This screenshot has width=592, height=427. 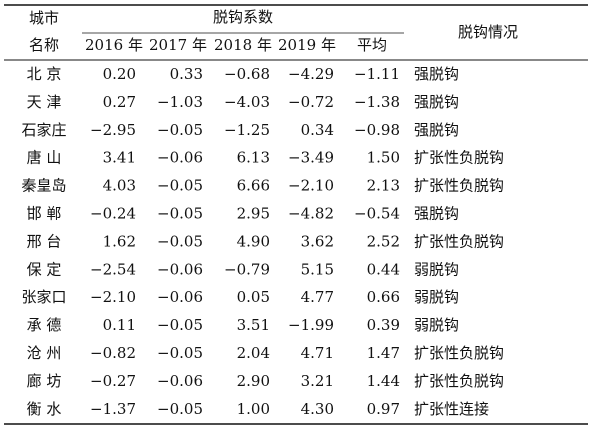 I want to click on coefficient: −0.68, so click(x=247, y=74).